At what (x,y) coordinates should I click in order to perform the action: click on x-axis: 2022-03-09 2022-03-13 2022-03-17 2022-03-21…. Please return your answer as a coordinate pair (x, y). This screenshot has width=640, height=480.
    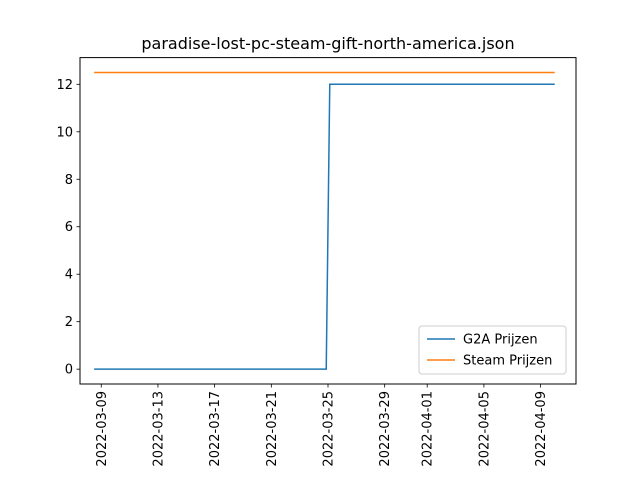
    Looking at the image, I should click on (322, 425).